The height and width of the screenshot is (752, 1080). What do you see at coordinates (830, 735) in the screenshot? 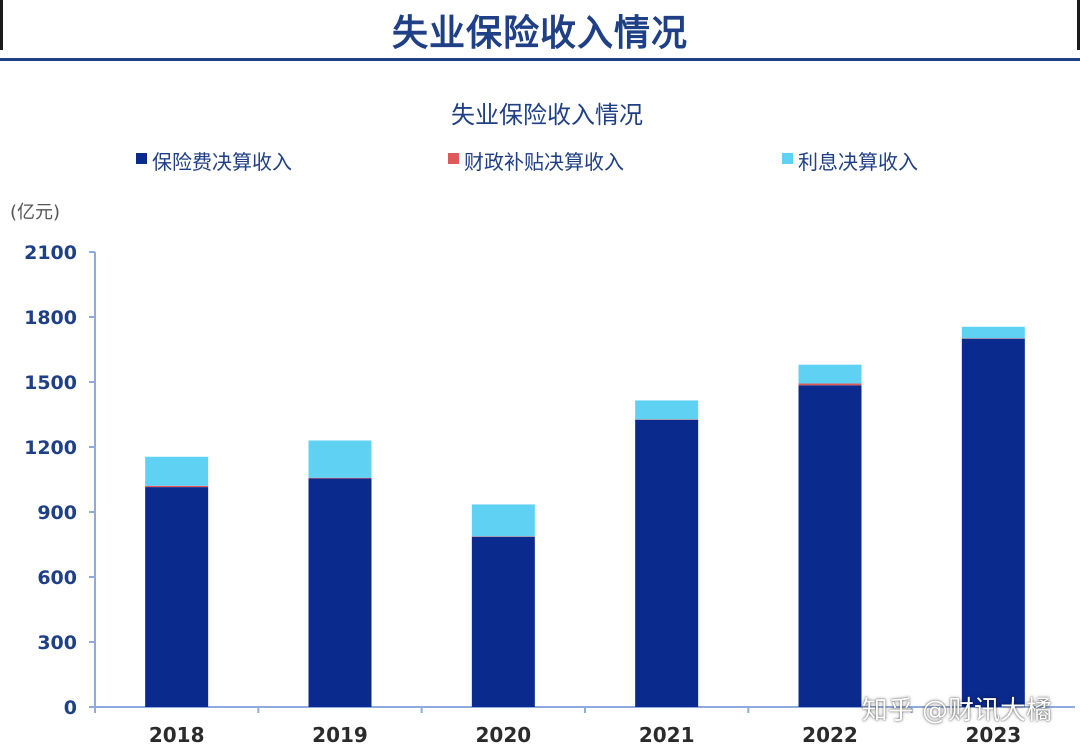
I see `x-tick-label-2022: 2022` at bounding box center [830, 735].